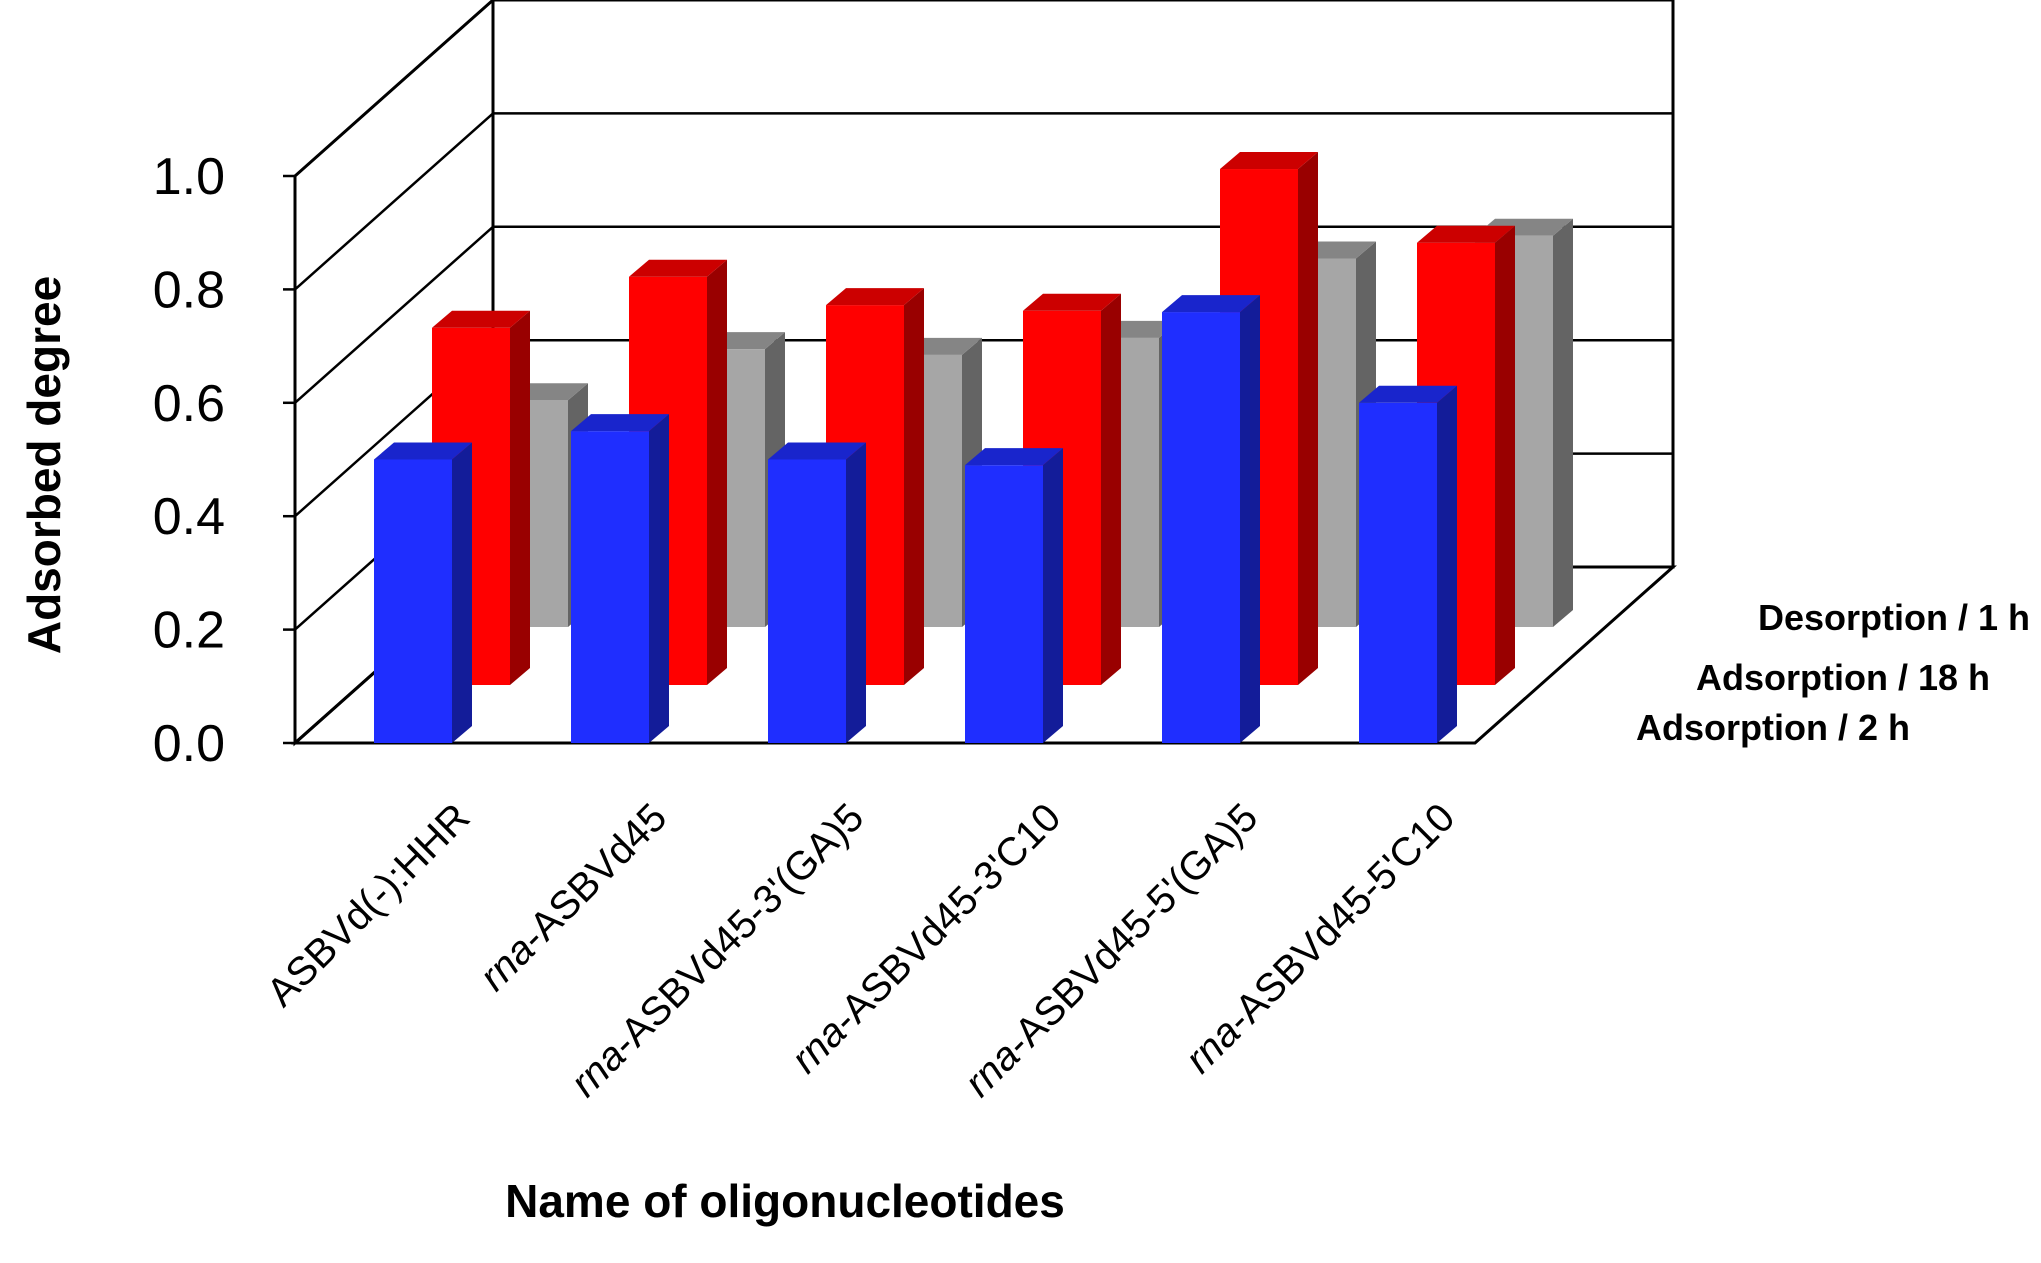 The width and height of the screenshot is (2041, 1263). Describe the element at coordinates (785, 1201) in the screenshot. I see `x-axis-title: Name of oligonucleotides` at that location.